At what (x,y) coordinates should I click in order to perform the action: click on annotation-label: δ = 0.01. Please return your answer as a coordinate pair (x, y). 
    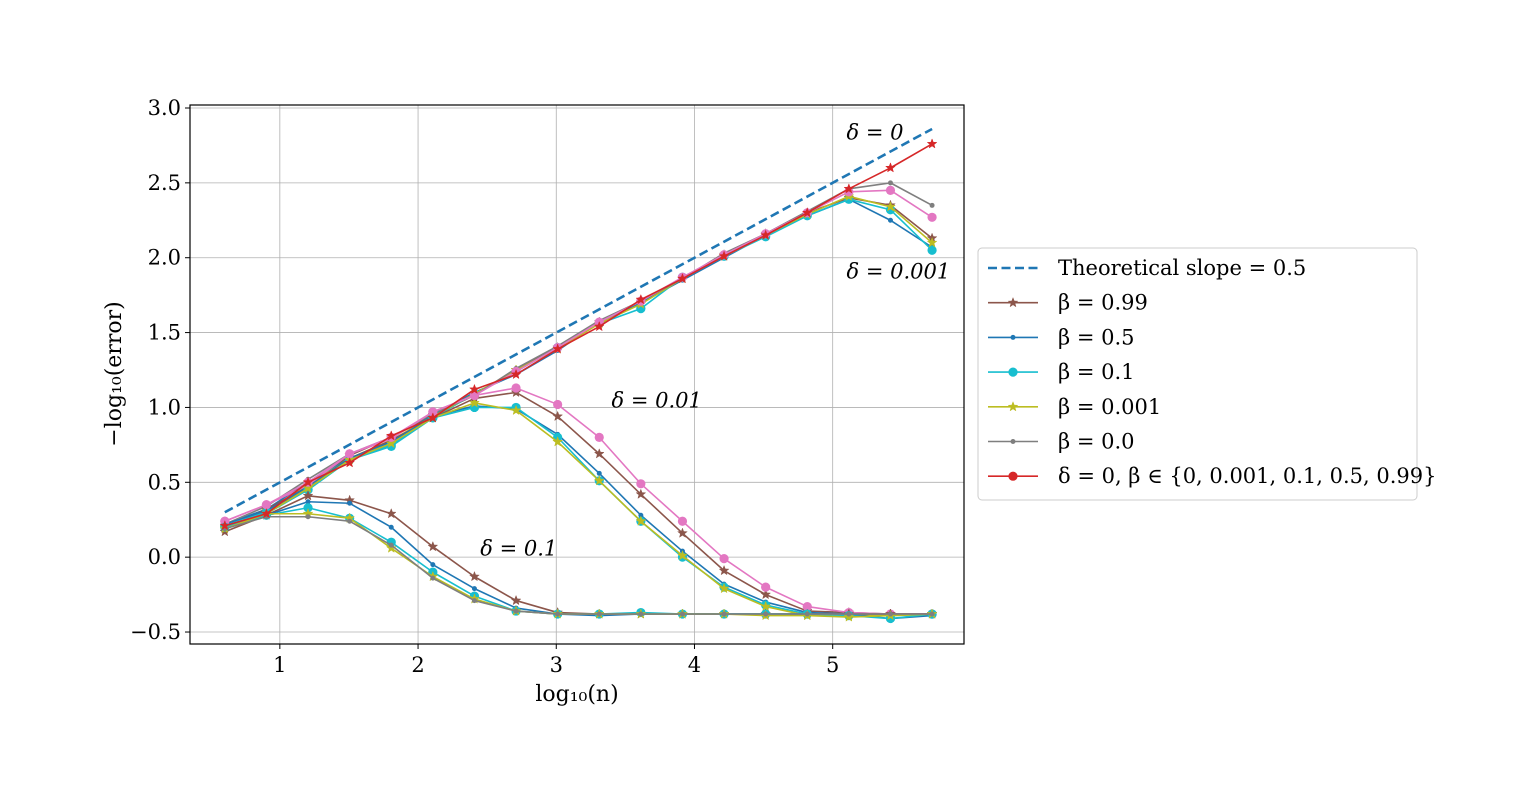
    Looking at the image, I should click on (657, 400).